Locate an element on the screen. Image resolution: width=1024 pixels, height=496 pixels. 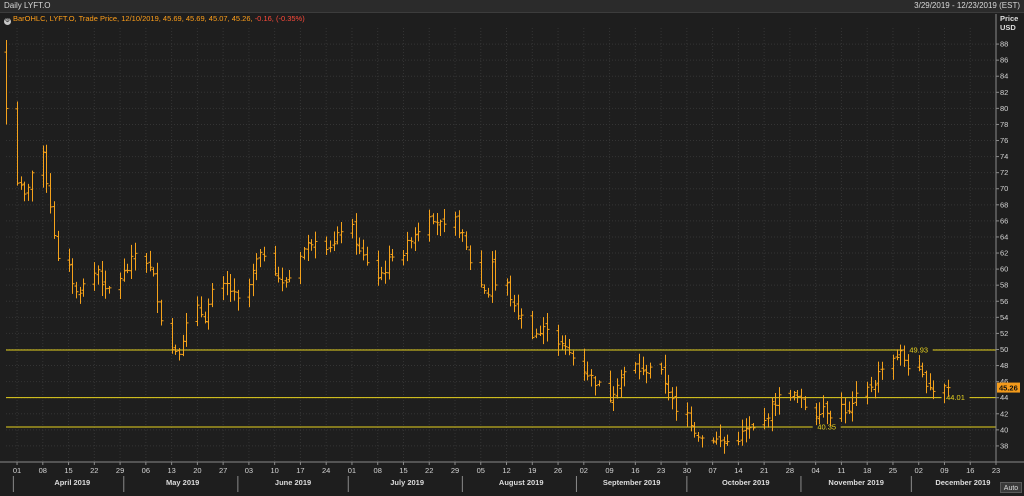
y-tick-label: 66 is located at coordinates (1004, 220).